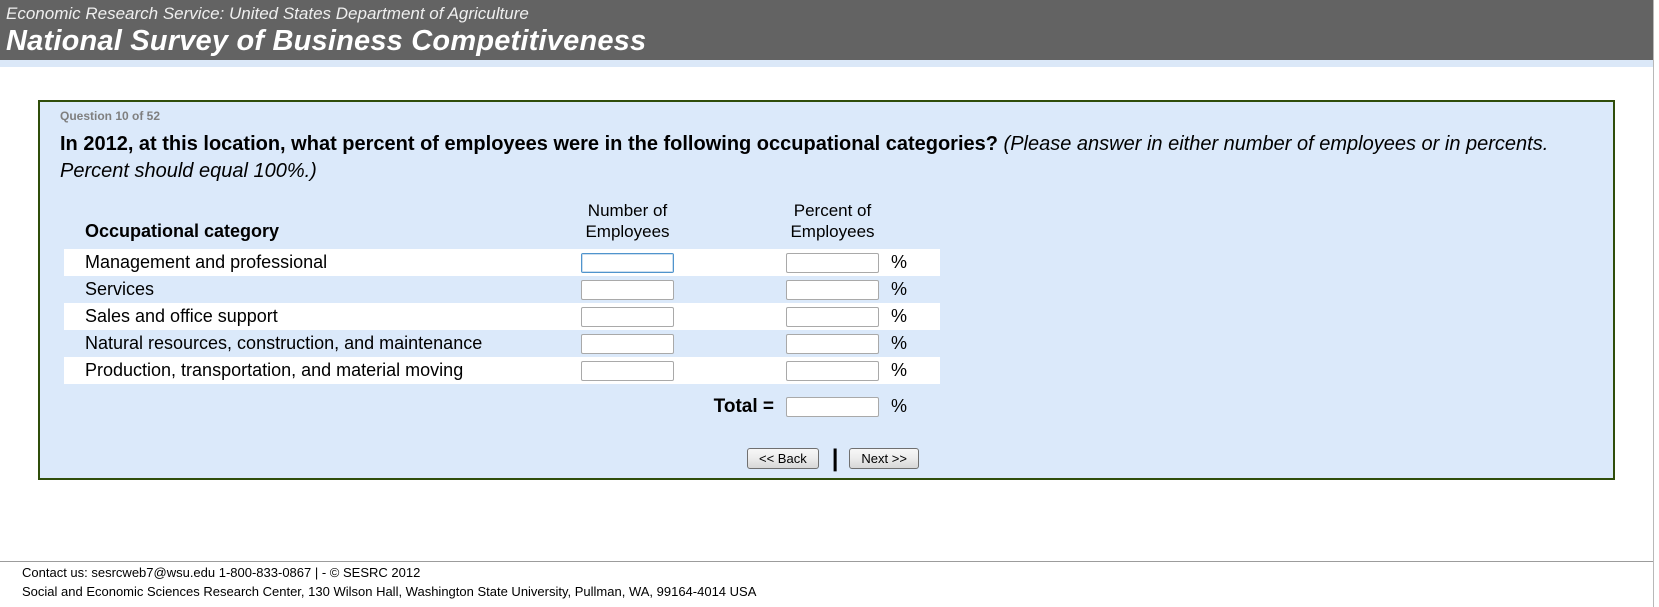 The image size is (1659, 607). I want to click on row-label: Sales and office support, so click(181, 316).